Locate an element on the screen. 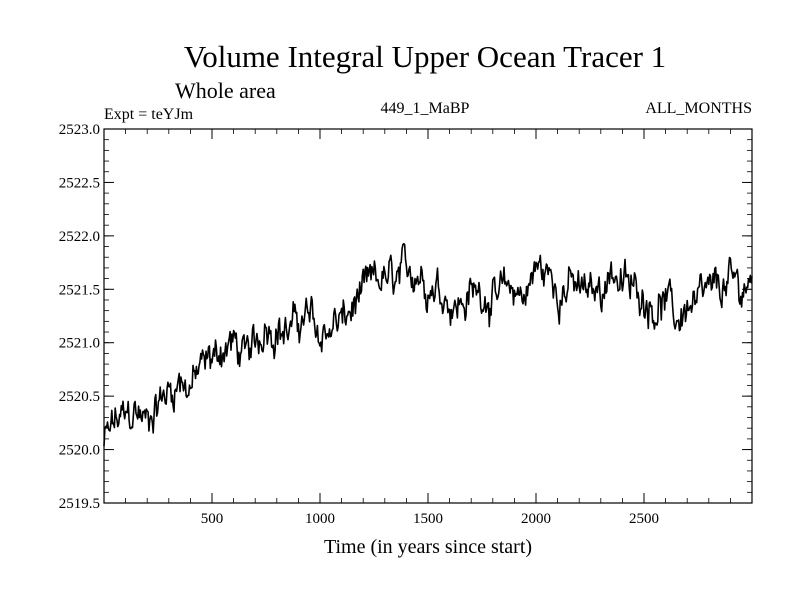 Image resolution: width=800 pixels, height=600 pixels. y-tick-label: 2521.5 is located at coordinates (79, 290).